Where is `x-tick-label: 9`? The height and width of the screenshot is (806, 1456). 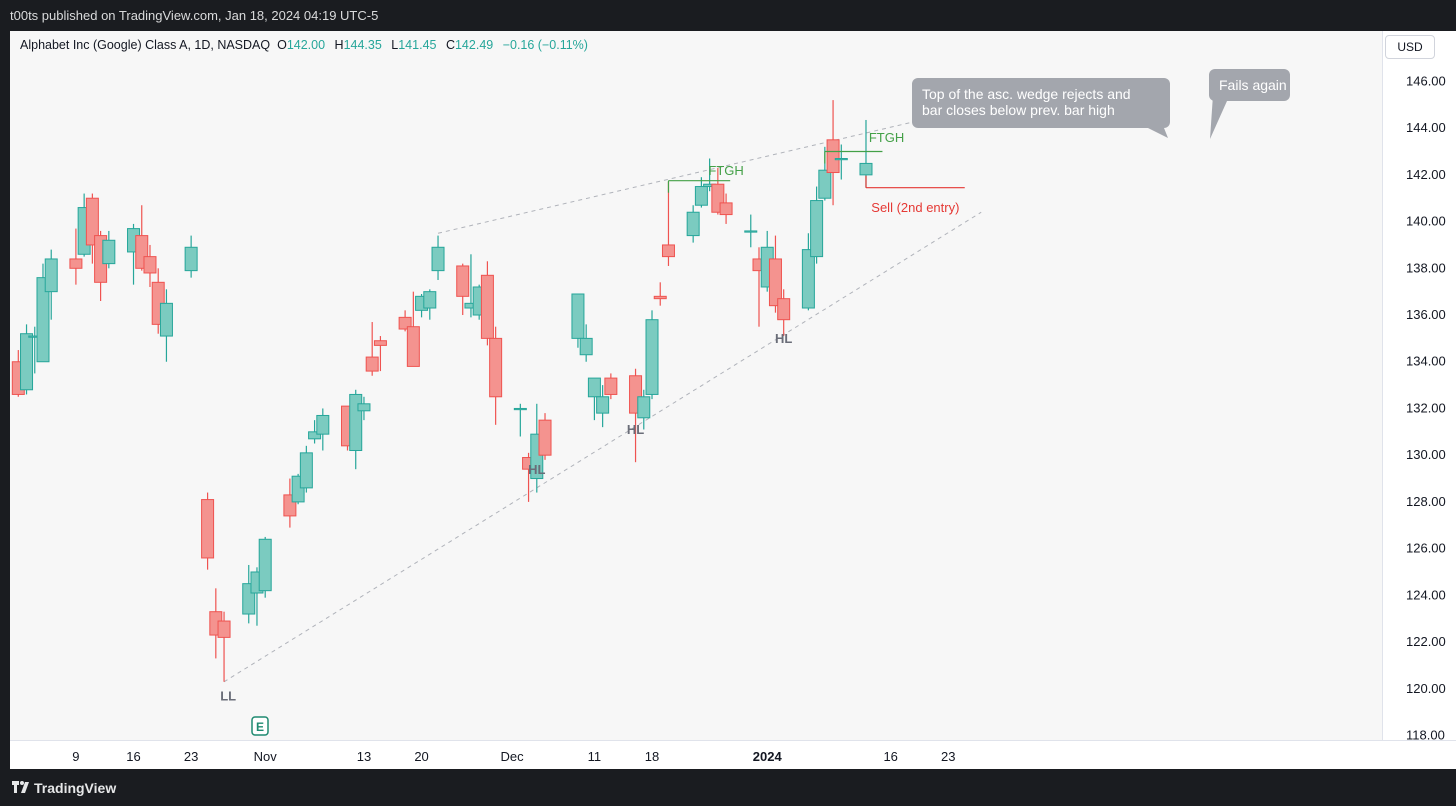 x-tick-label: 9 is located at coordinates (75, 756).